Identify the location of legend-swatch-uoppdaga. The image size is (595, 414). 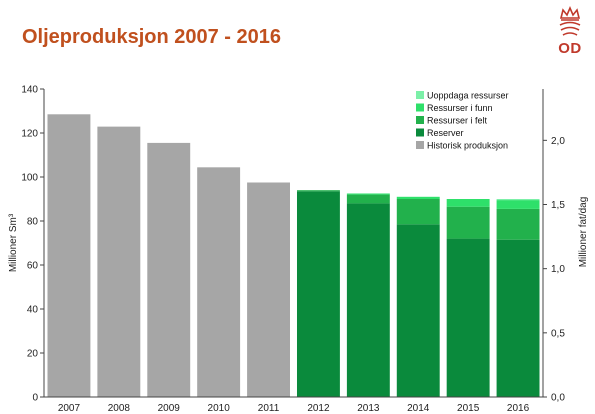
(420, 95).